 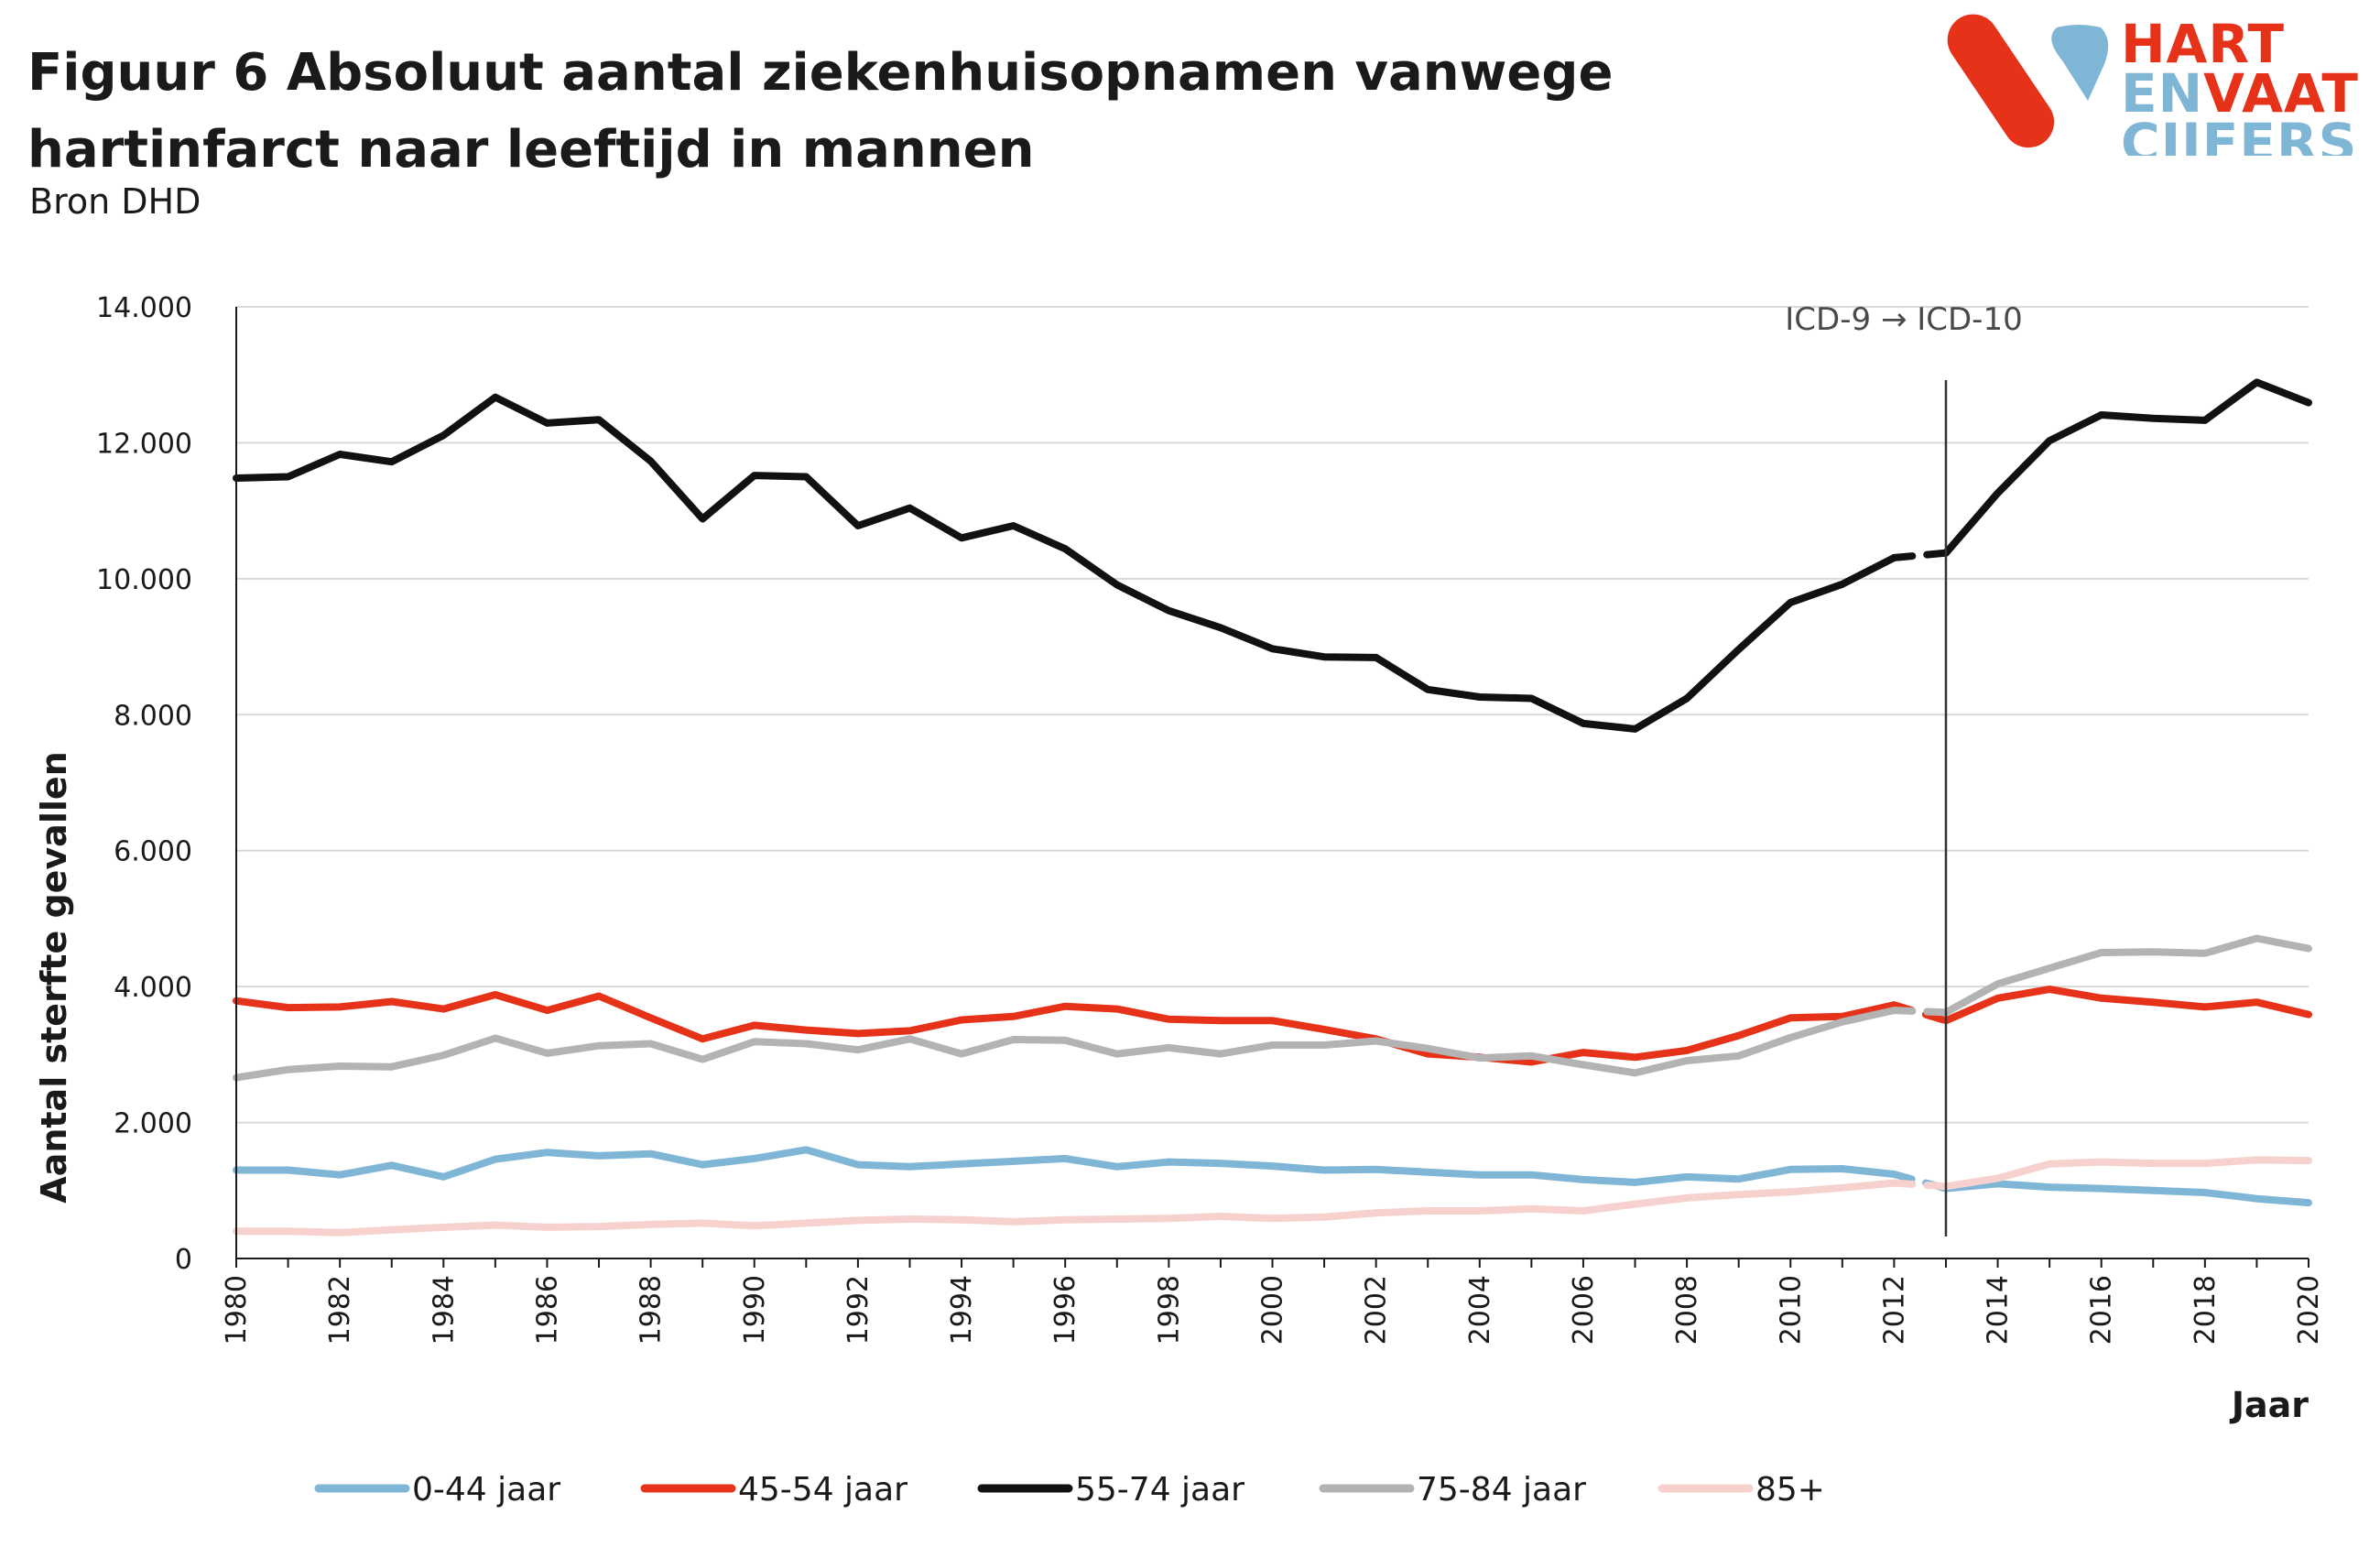 I want to click on y-tick-label: 8.000, so click(x=153, y=716).